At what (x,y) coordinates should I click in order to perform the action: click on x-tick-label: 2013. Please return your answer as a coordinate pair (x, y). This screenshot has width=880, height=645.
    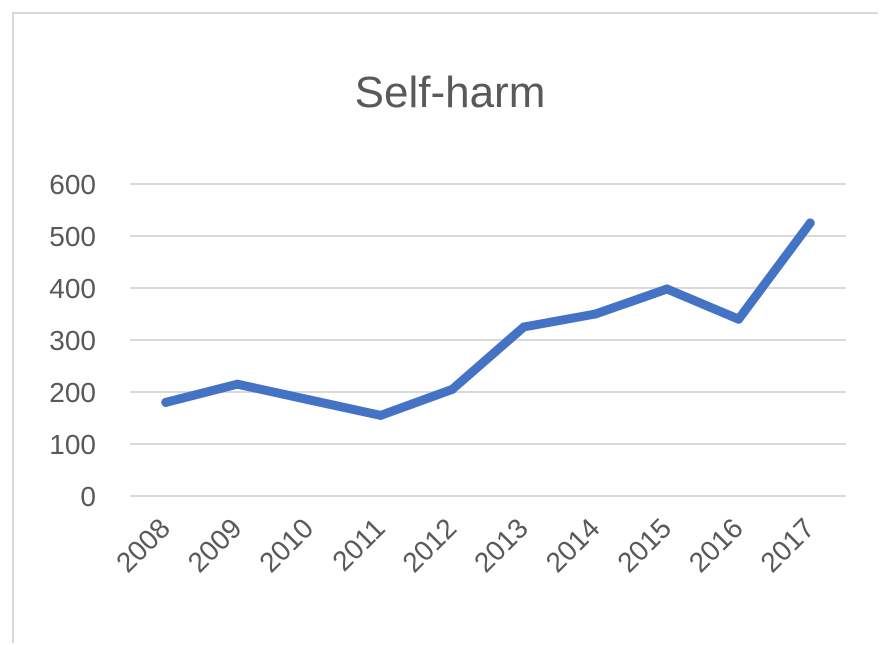
    Looking at the image, I should click on (501, 545).